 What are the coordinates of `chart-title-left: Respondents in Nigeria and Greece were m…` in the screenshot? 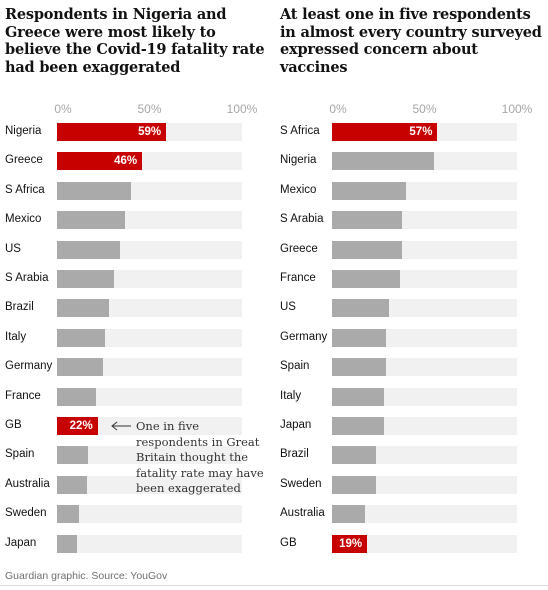 It's located at (135, 41).